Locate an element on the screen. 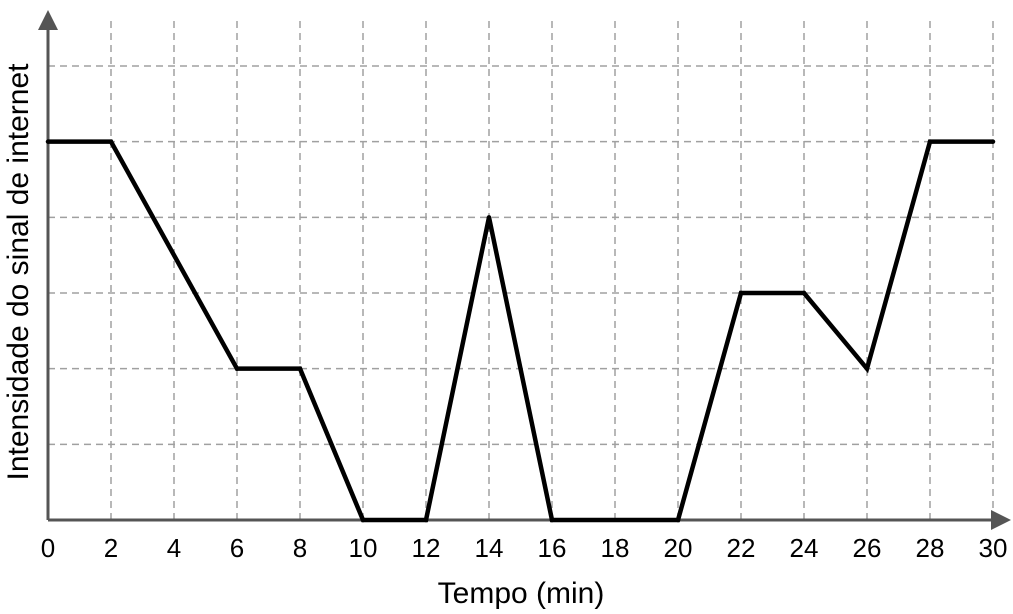 This screenshot has width=1013, height=614. x-tick-label-8: 8 is located at coordinates (300, 548).